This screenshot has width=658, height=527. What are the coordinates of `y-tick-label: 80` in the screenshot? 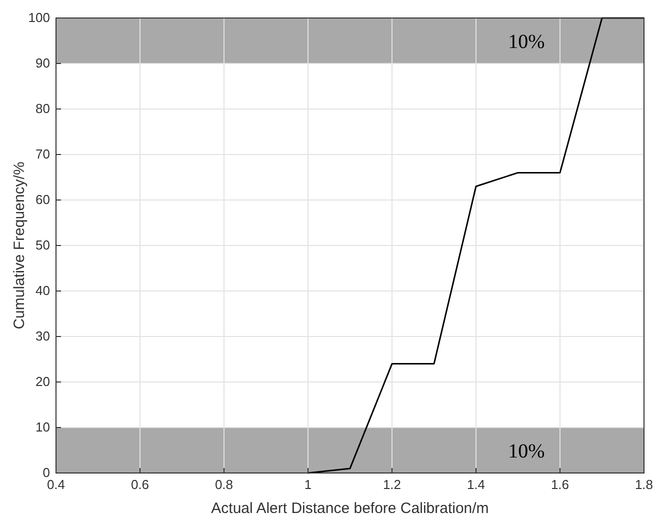 It's located at (43, 108).